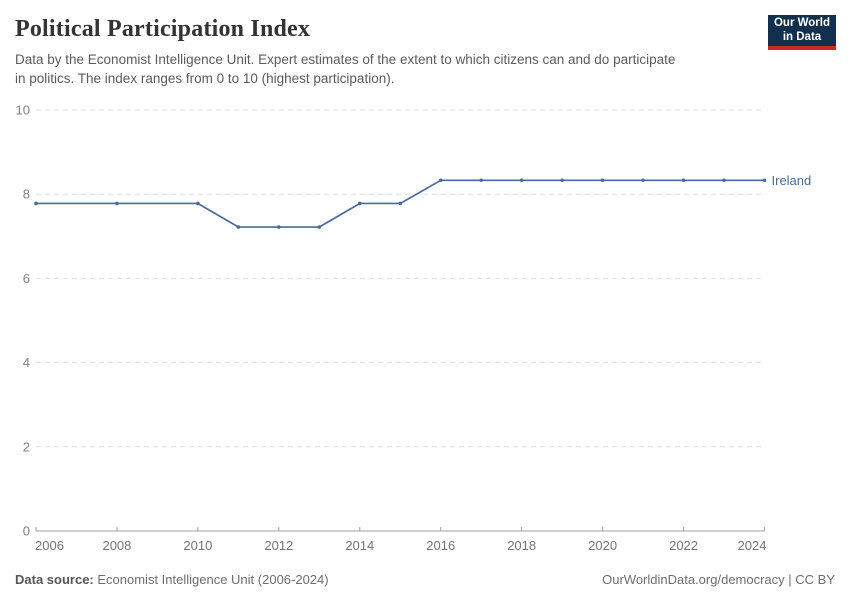 The height and width of the screenshot is (600, 850). What do you see at coordinates (359, 545) in the screenshot?
I see `x-axis-tick-label: 2014` at bounding box center [359, 545].